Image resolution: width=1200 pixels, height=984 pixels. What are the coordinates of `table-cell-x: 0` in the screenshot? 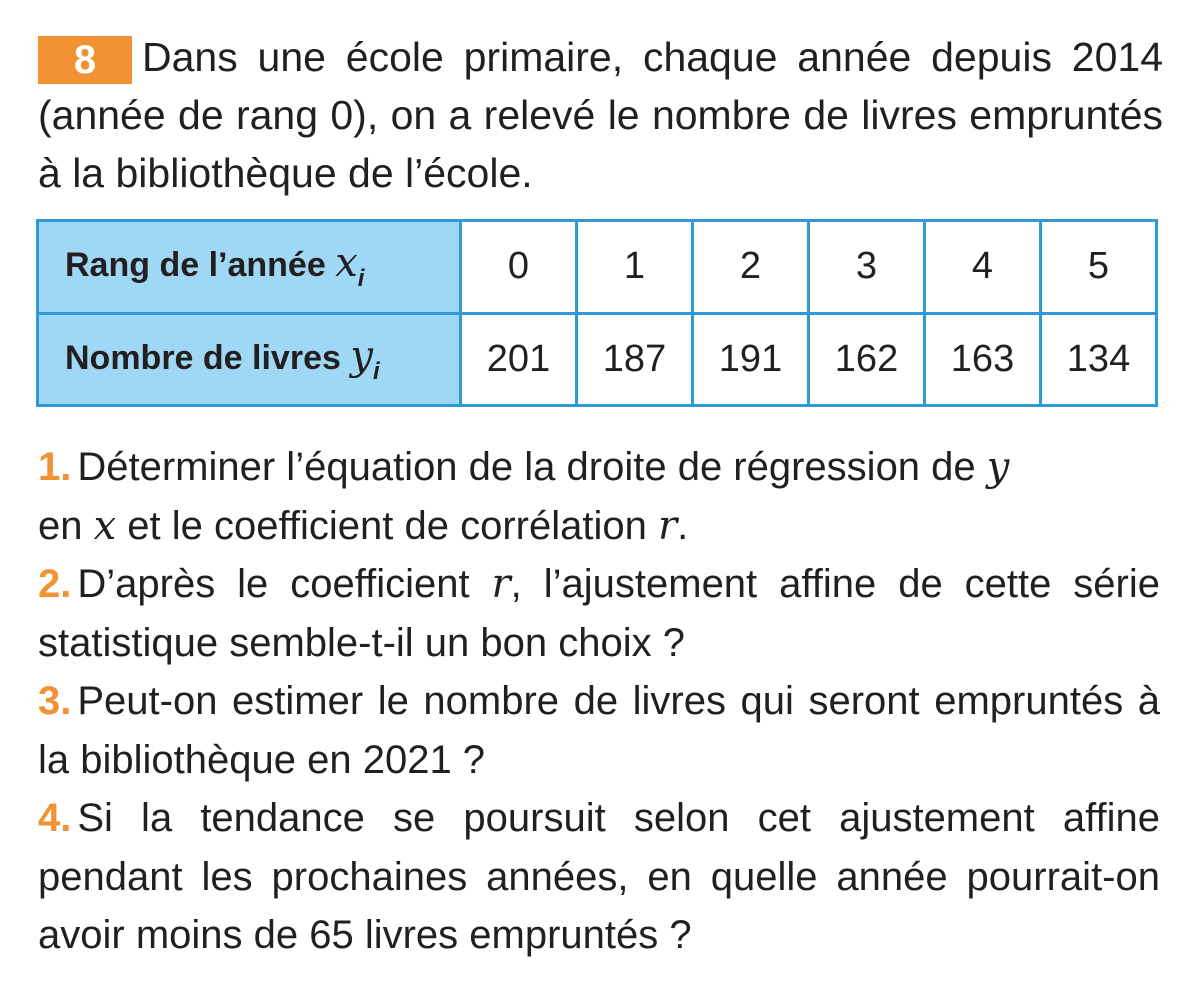 It's located at (518, 267).